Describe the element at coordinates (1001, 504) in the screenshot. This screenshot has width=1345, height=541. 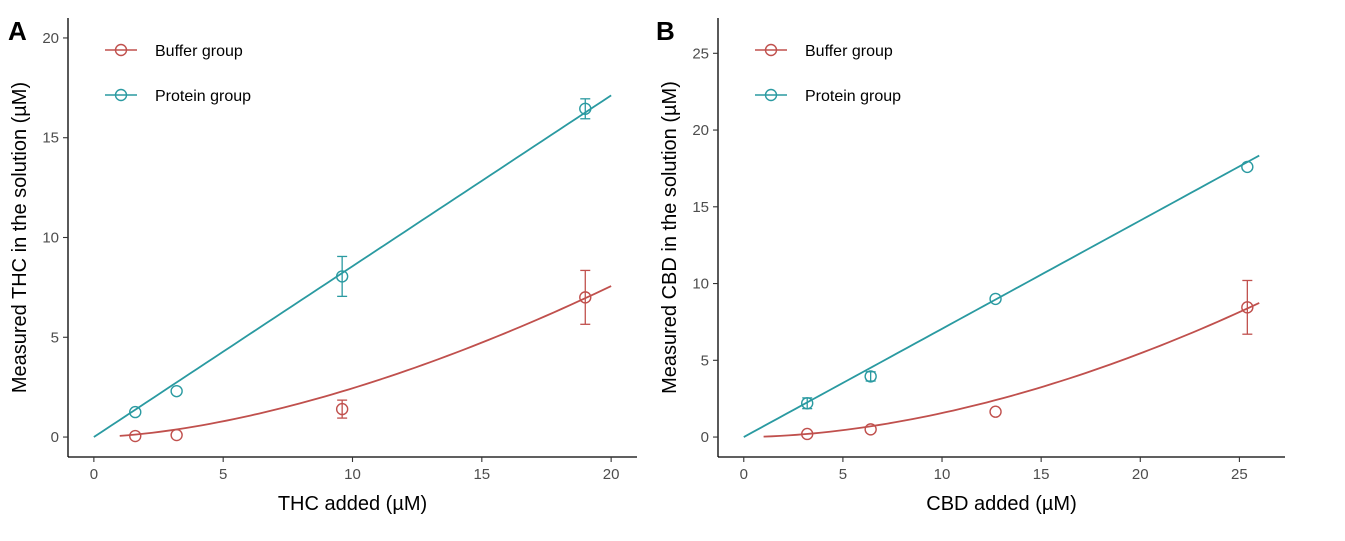
I see `x-axis-title: CBD added (µM)` at that location.